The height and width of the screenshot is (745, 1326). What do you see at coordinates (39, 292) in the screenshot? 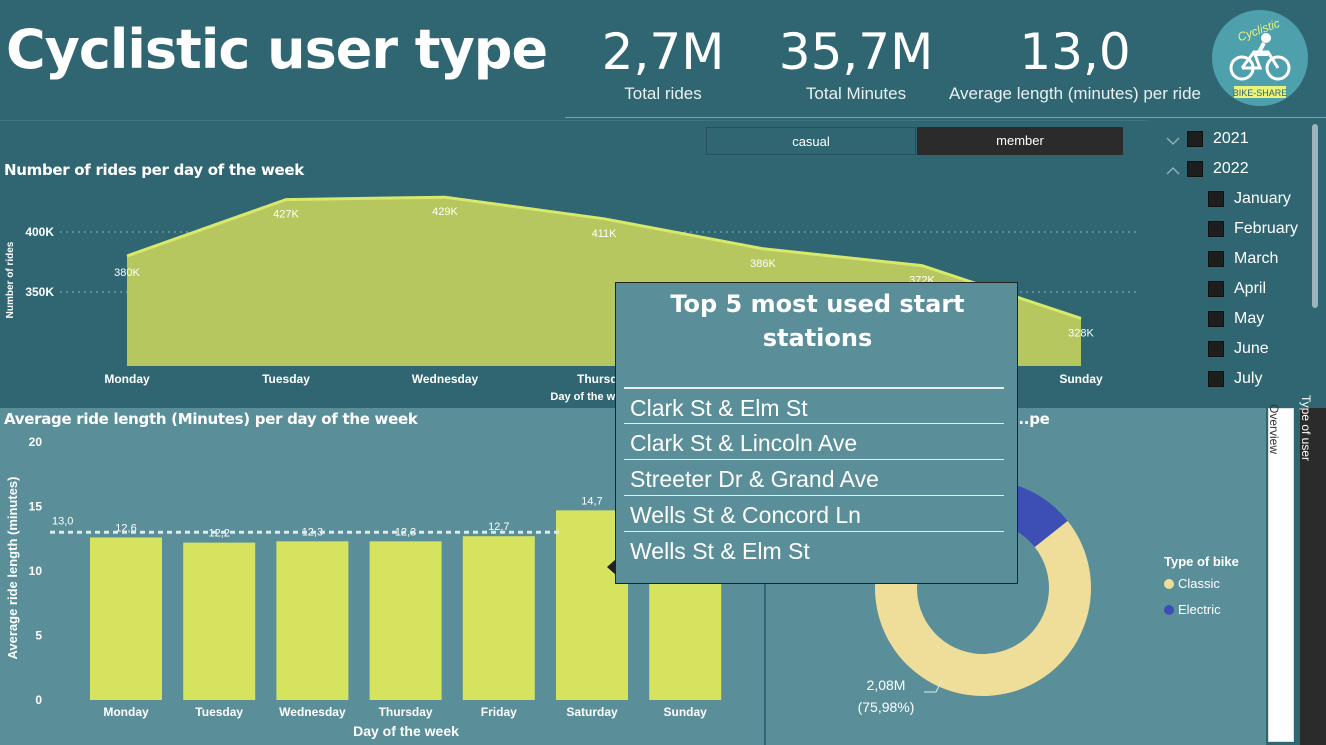
I see `y-tick-label: 350K` at bounding box center [39, 292].